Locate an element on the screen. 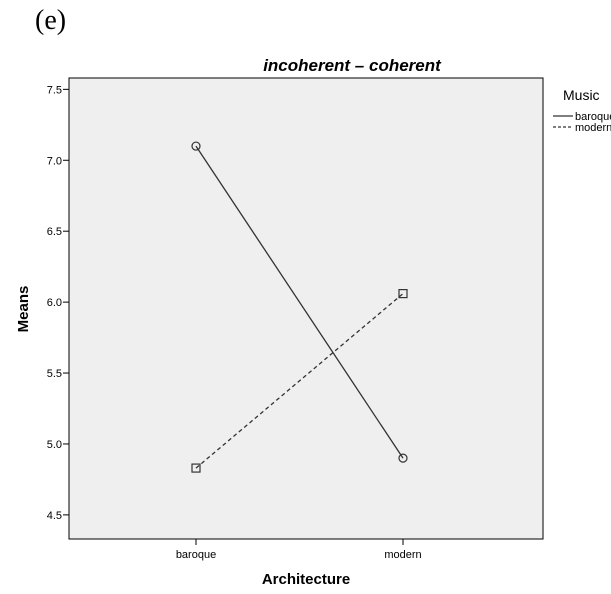 The image size is (611, 594). x-tick-label: modern is located at coordinates (402, 555).